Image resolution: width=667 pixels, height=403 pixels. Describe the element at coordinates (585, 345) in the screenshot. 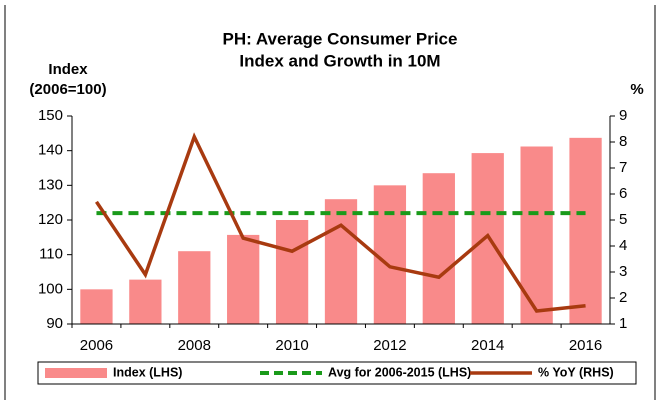

I see `x-tick-label: 2016` at that location.